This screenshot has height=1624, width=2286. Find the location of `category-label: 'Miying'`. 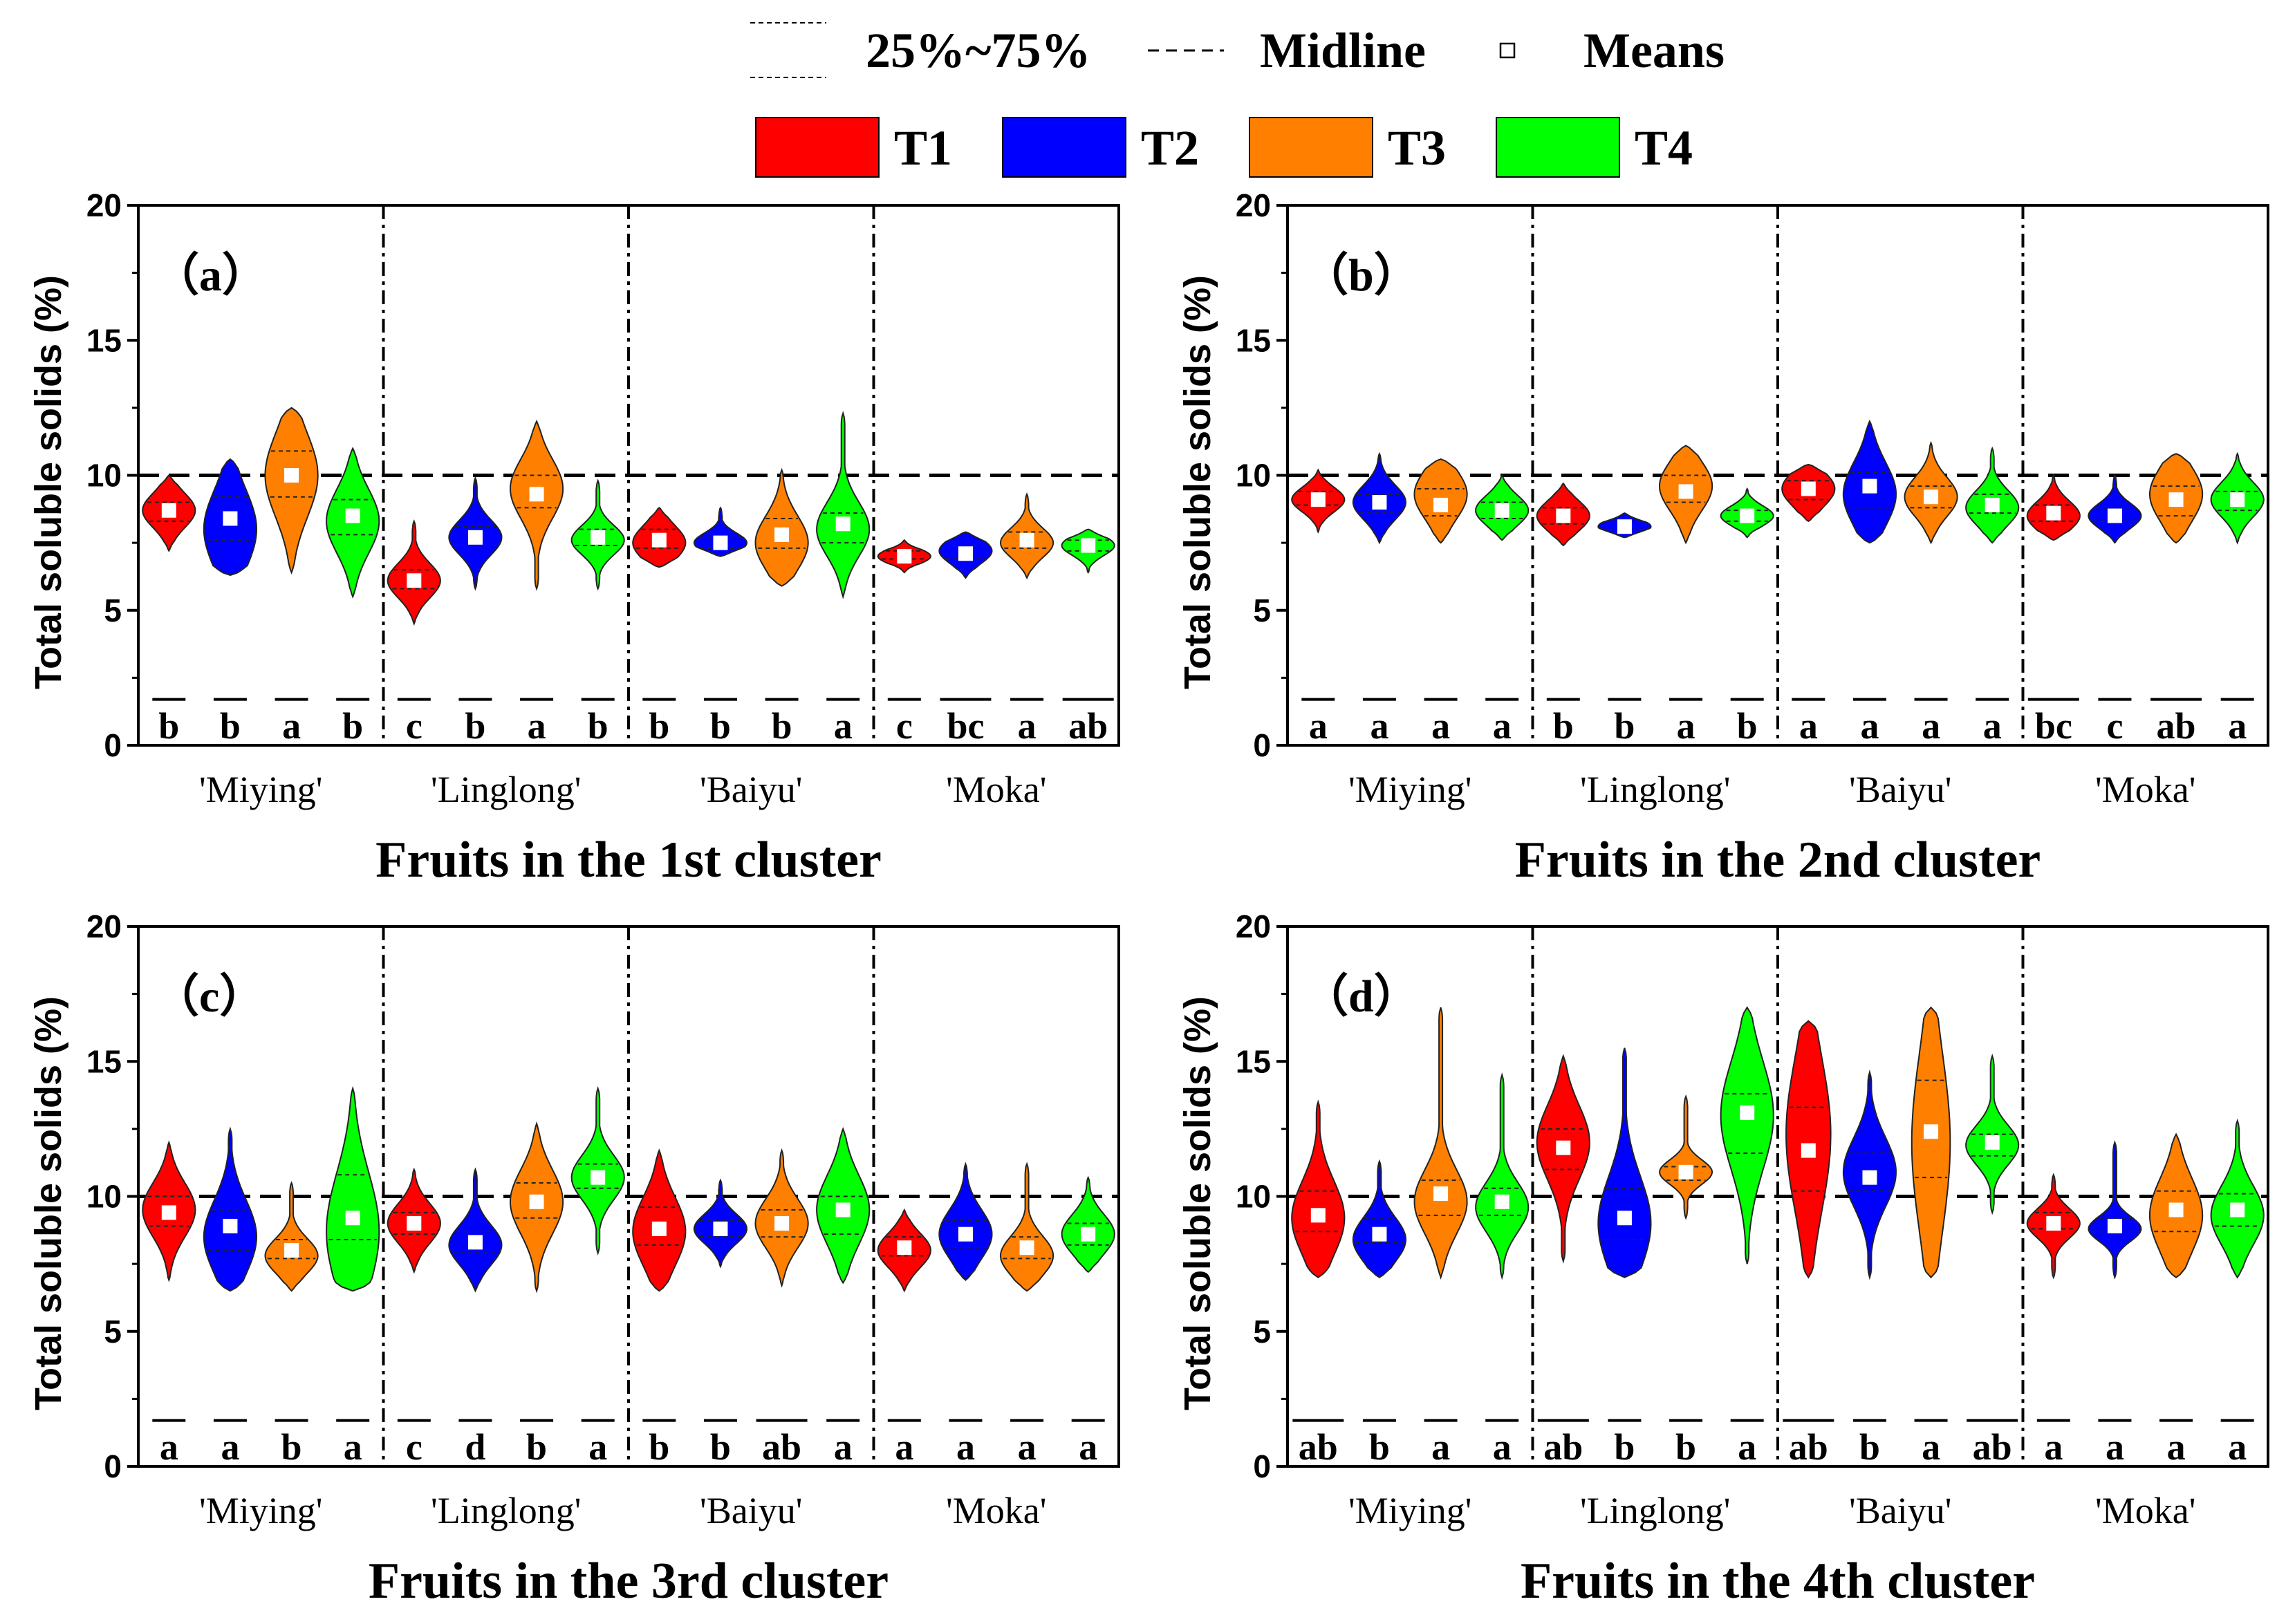

category-label: 'Miying' is located at coordinates (1410, 789).